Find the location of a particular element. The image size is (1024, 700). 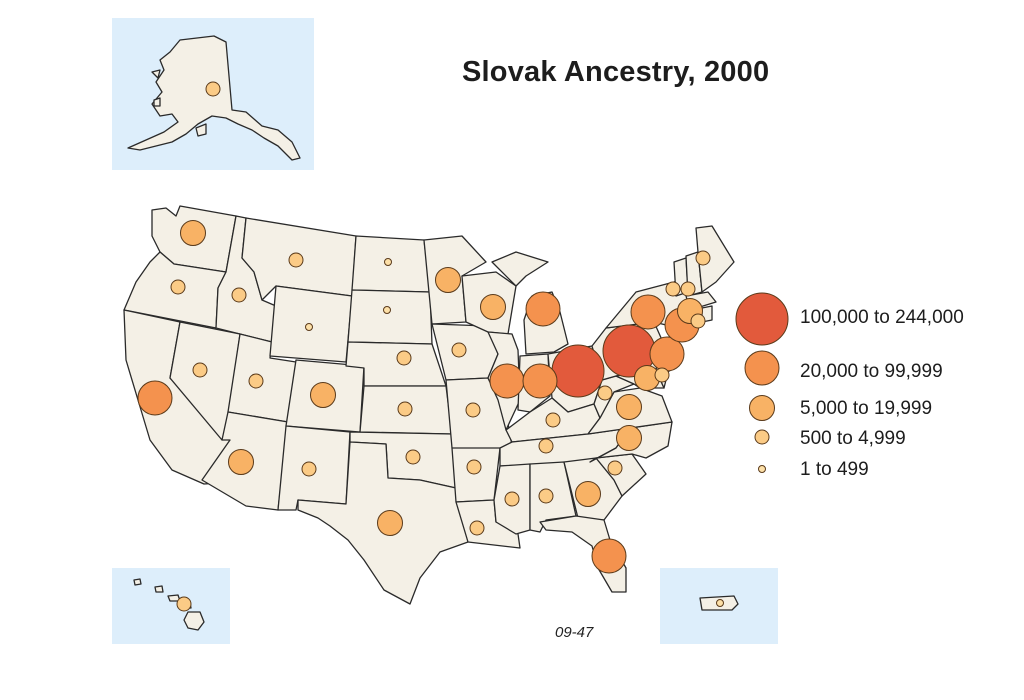

bubble-south-dakota is located at coordinates (387, 310).